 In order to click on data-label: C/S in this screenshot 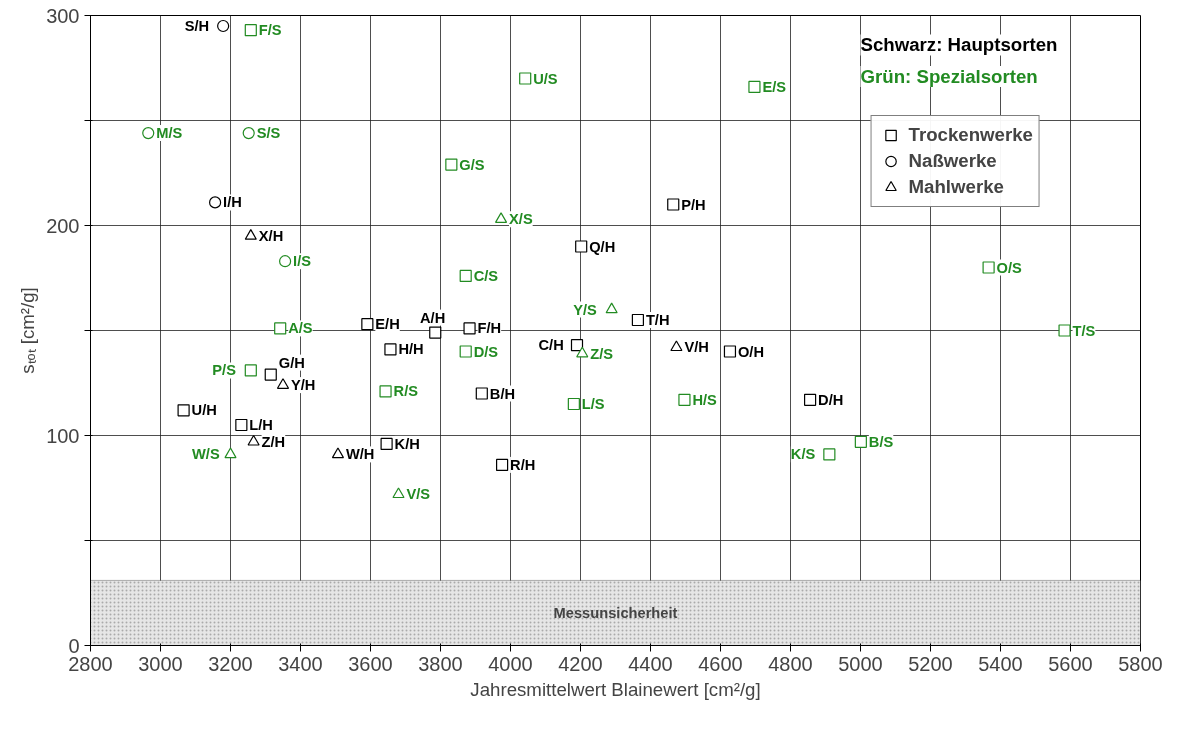, I will do `click(486, 275)`.